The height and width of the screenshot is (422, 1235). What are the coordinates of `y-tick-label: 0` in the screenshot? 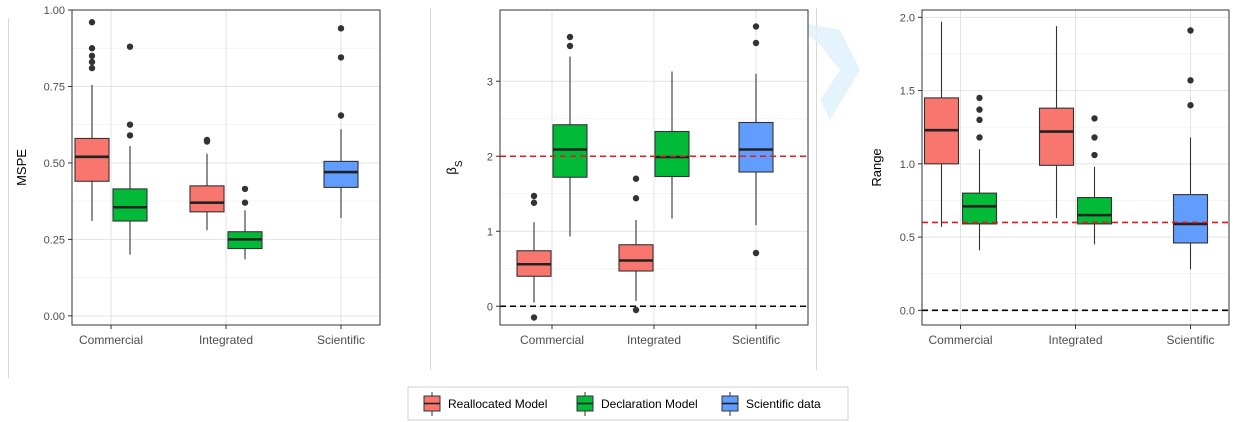 It's located at (490, 307).